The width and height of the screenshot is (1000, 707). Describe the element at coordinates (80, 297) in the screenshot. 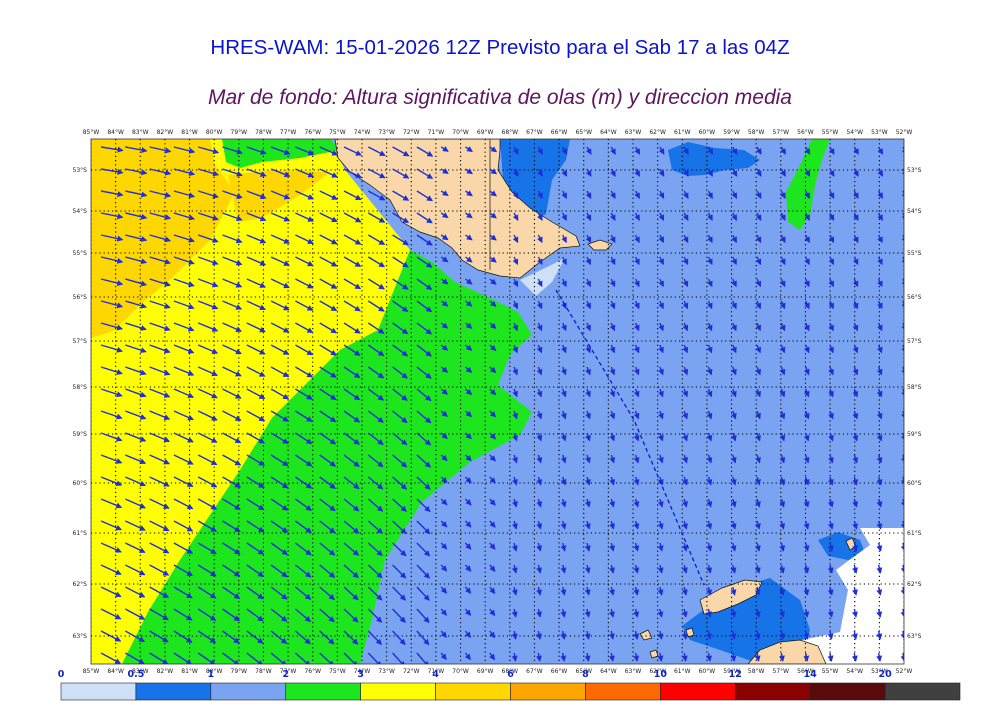

I see `lat-tick-label: 56°S` at that location.